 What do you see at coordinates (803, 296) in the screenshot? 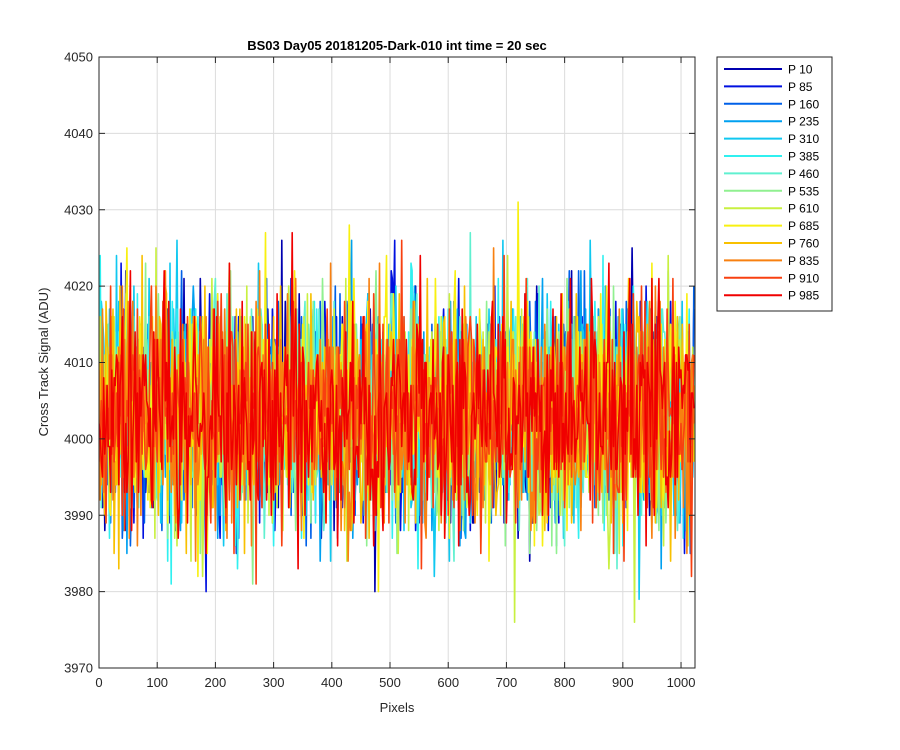
I see `legend-label: P 985` at bounding box center [803, 296].